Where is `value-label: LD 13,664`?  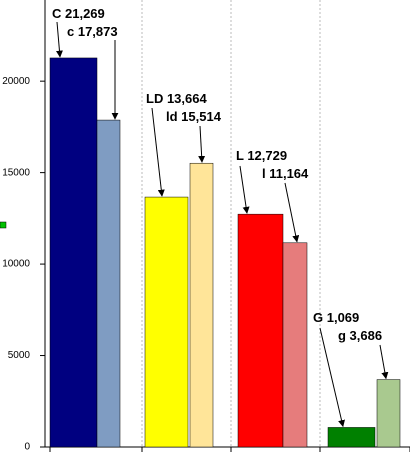 value-label: LD 13,664 is located at coordinates (176, 98).